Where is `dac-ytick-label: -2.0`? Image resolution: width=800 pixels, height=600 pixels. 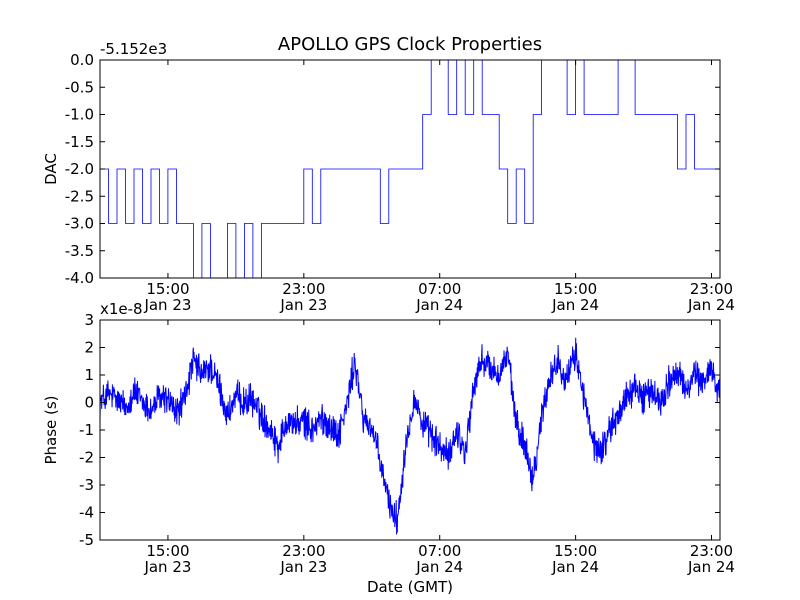 dac-ytick-label: -2.0 is located at coordinates (79, 169).